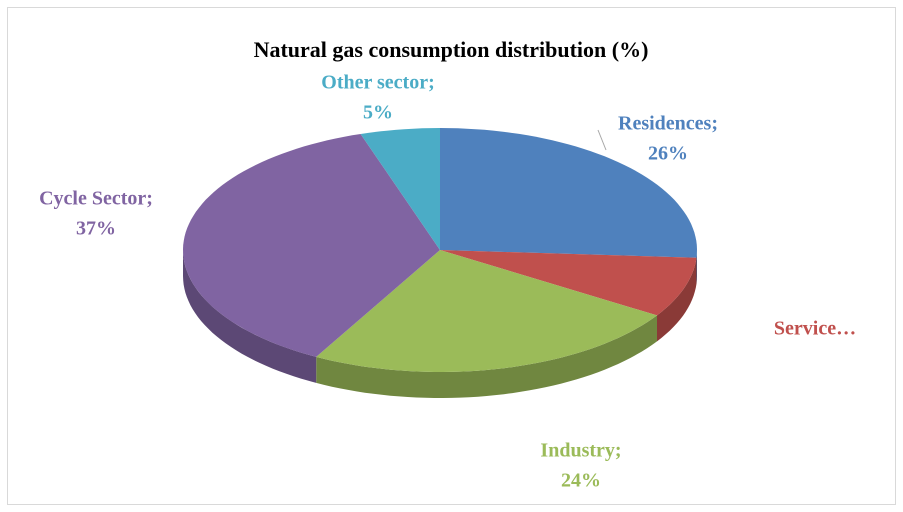  What do you see at coordinates (580, 451) in the screenshot?
I see `data-label-name: Industry;` at bounding box center [580, 451].